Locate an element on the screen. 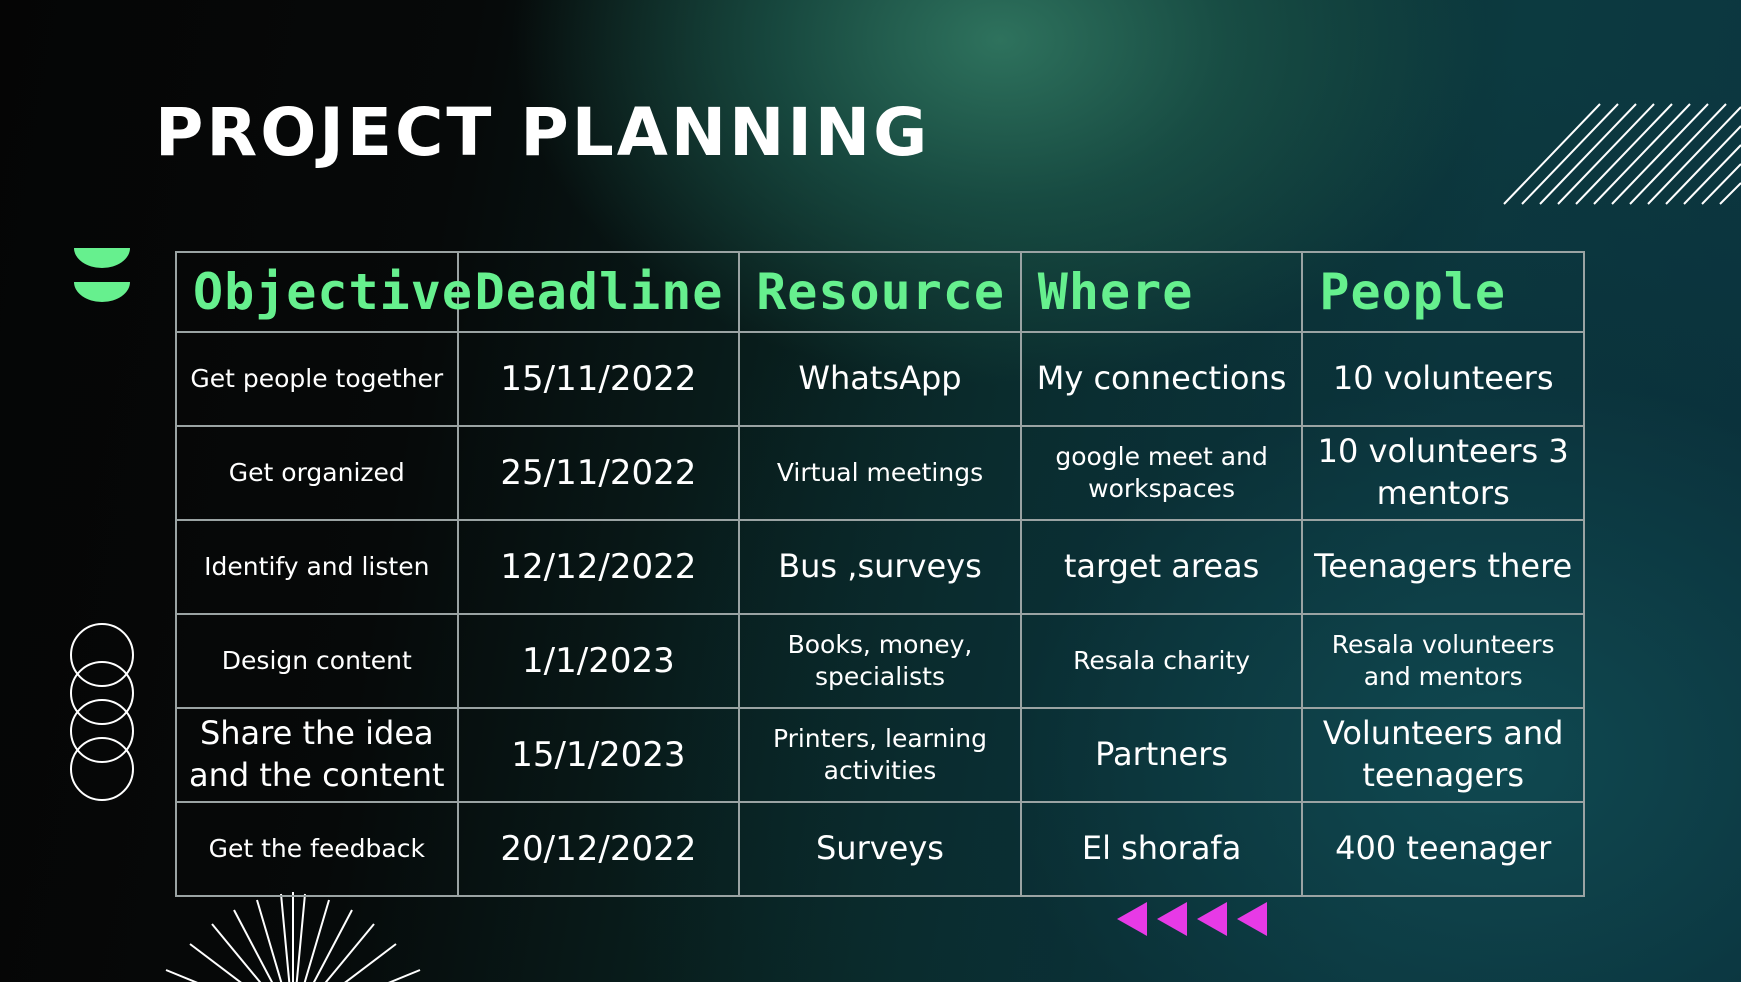  stacked-circles-icon is located at coordinates (102, 712).